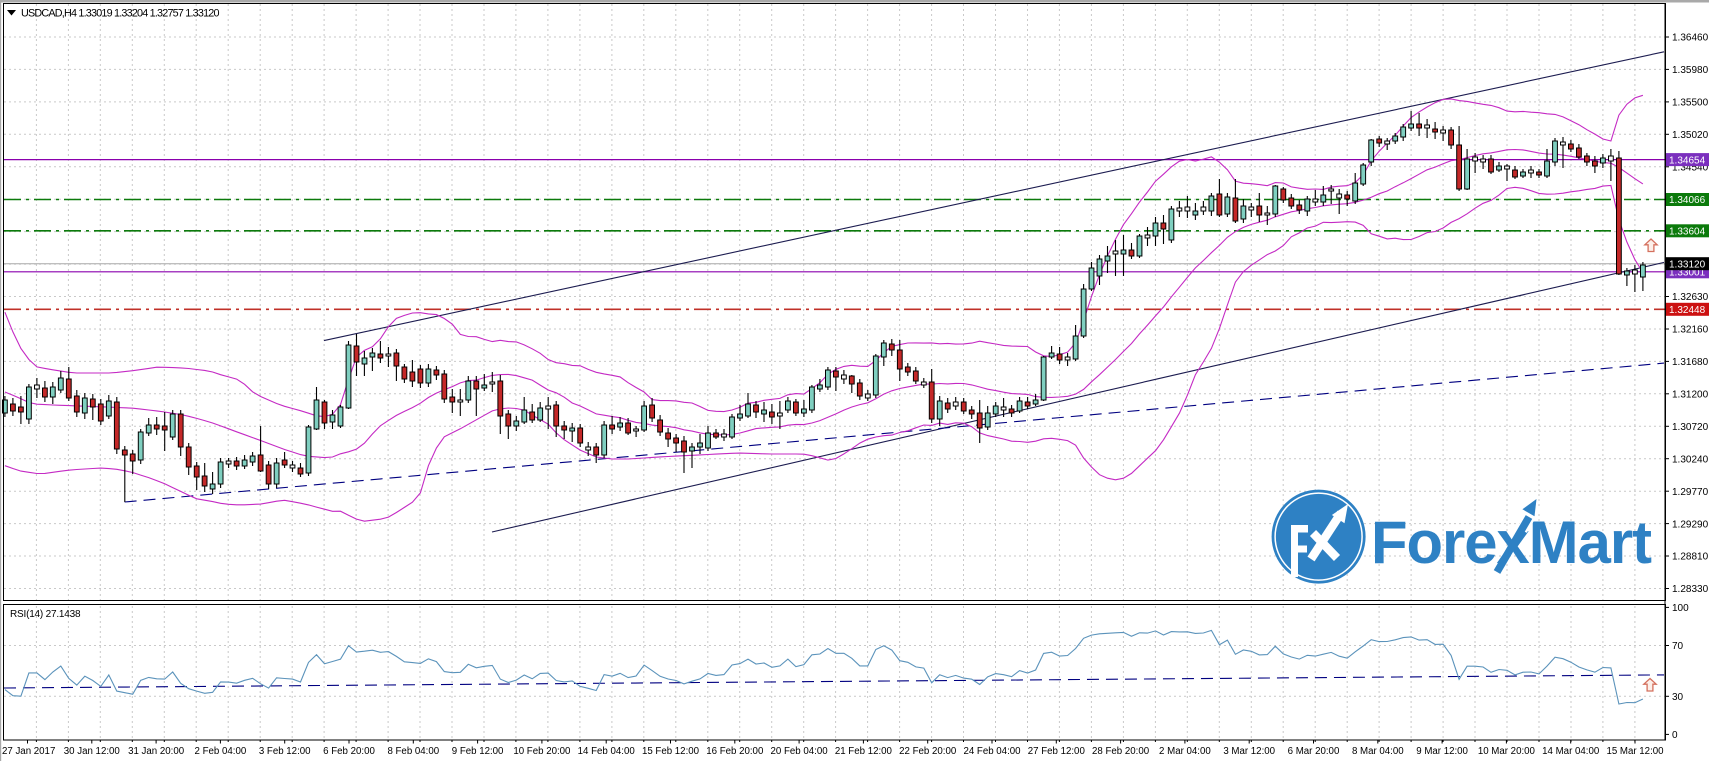  What do you see at coordinates (671, 751) in the screenshot?
I see `svg-text: 15 Feb 12:00` at bounding box center [671, 751].